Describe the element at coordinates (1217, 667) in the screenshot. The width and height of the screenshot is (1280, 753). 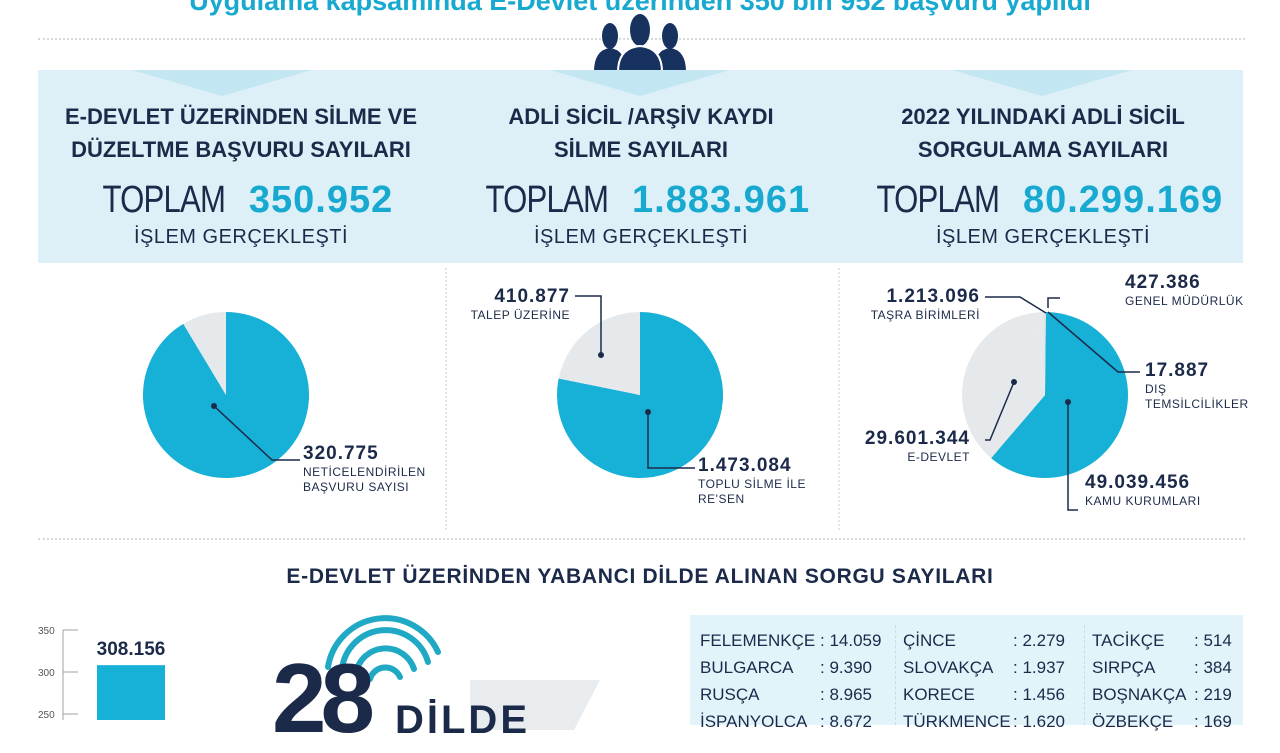
I see `language-count-value: 384` at that location.